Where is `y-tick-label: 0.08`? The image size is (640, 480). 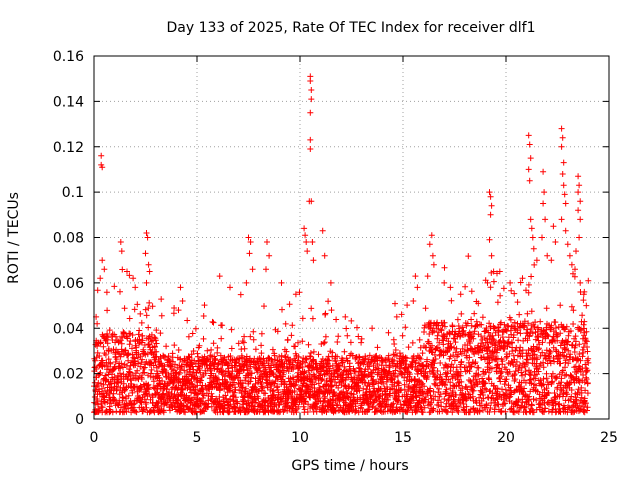
y-tick-label: 0.08 is located at coordinates (68, 239).